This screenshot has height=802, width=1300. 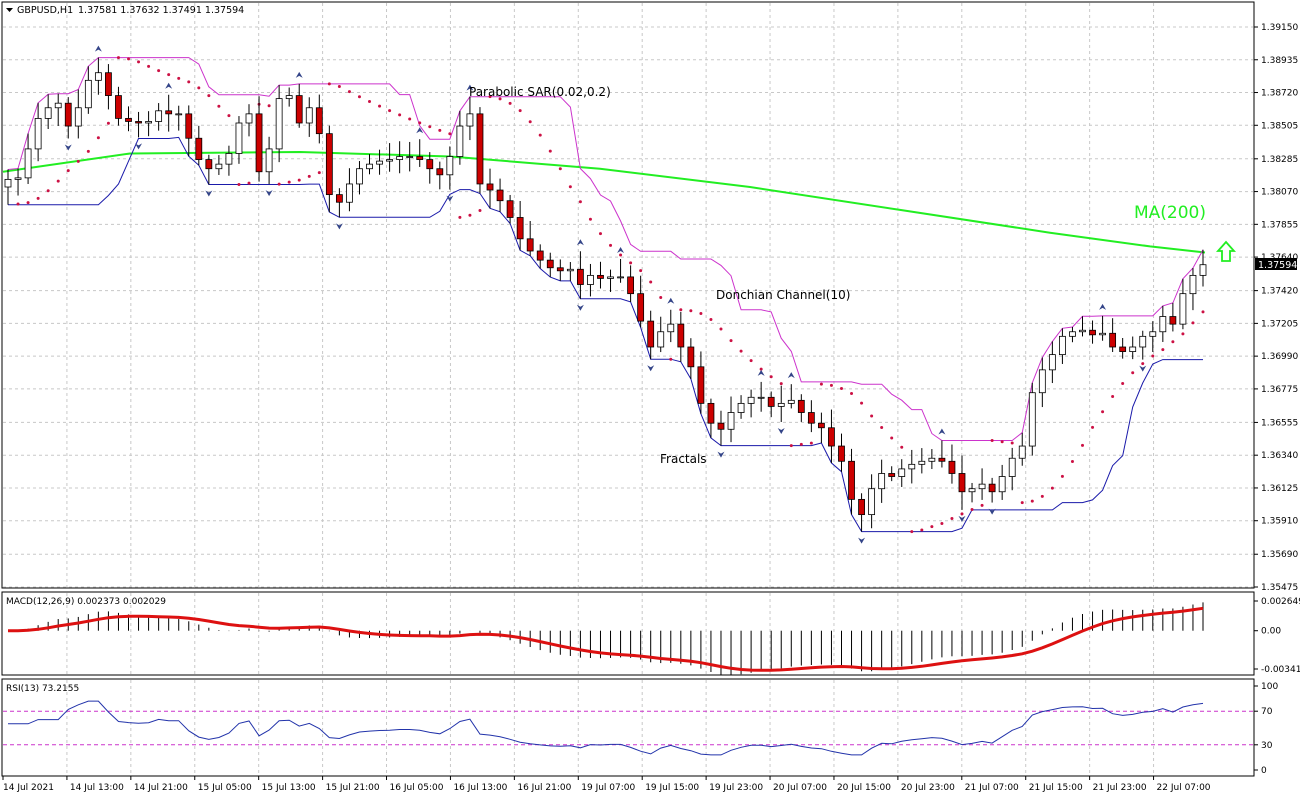 What do you see at coordinates (1269, 687) in the screenshot?
I see `rsi-tick-label: 100` at bounding box center [1269, 687].